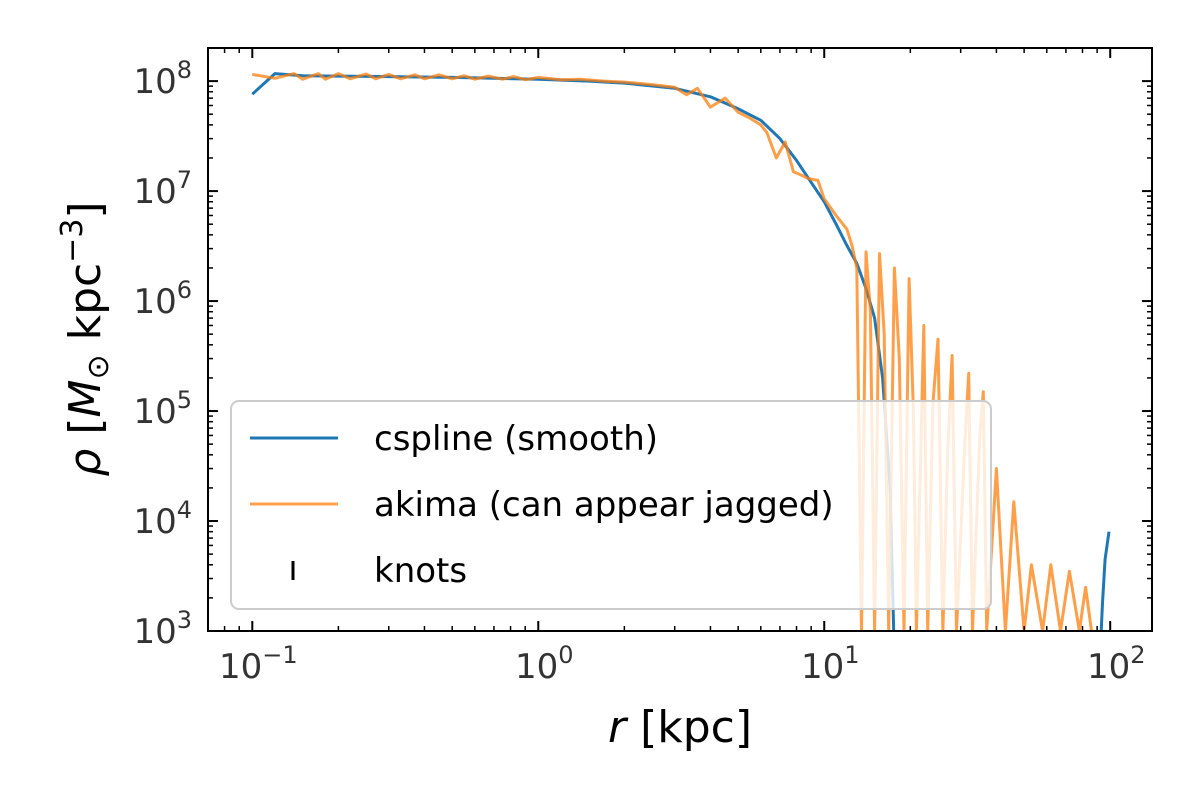 This screenshot has width=1200, height=800. What do you see at coordinates (162, 519) in the screenshot?
I see `y-tick-label: 10⁴` at bounding box center [162, 519].